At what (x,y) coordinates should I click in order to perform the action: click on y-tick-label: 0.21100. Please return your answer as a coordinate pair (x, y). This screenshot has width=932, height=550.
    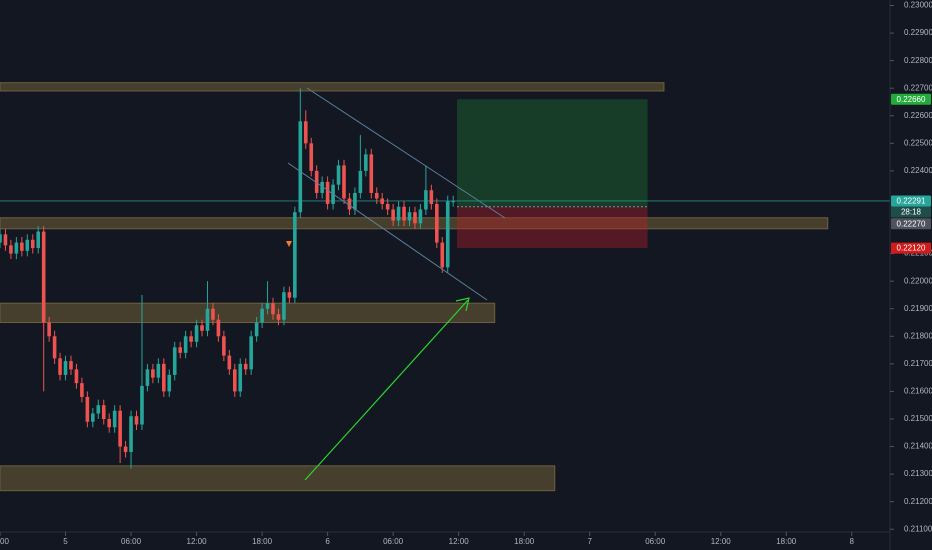
    Looking at the image, I should click on (918, 528).